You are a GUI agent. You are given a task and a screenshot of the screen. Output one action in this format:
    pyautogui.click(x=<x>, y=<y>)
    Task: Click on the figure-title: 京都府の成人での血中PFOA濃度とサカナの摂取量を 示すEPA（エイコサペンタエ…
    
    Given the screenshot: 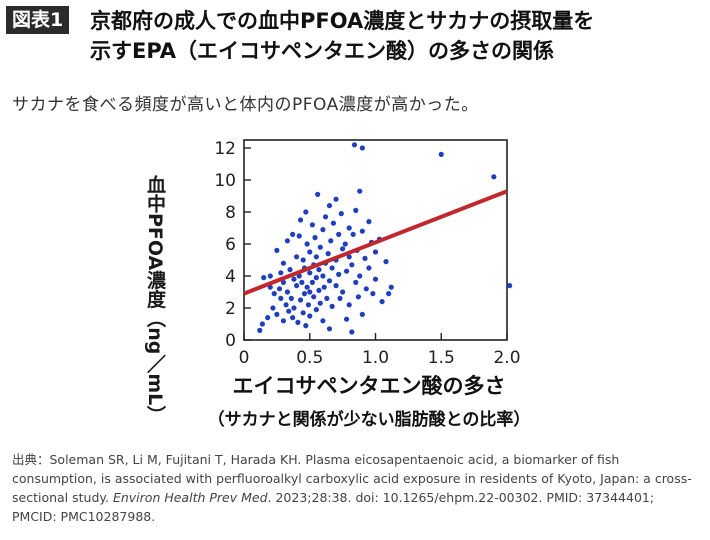 What is the action you would take?
    pyautogui.click(x=395, y=36)
    